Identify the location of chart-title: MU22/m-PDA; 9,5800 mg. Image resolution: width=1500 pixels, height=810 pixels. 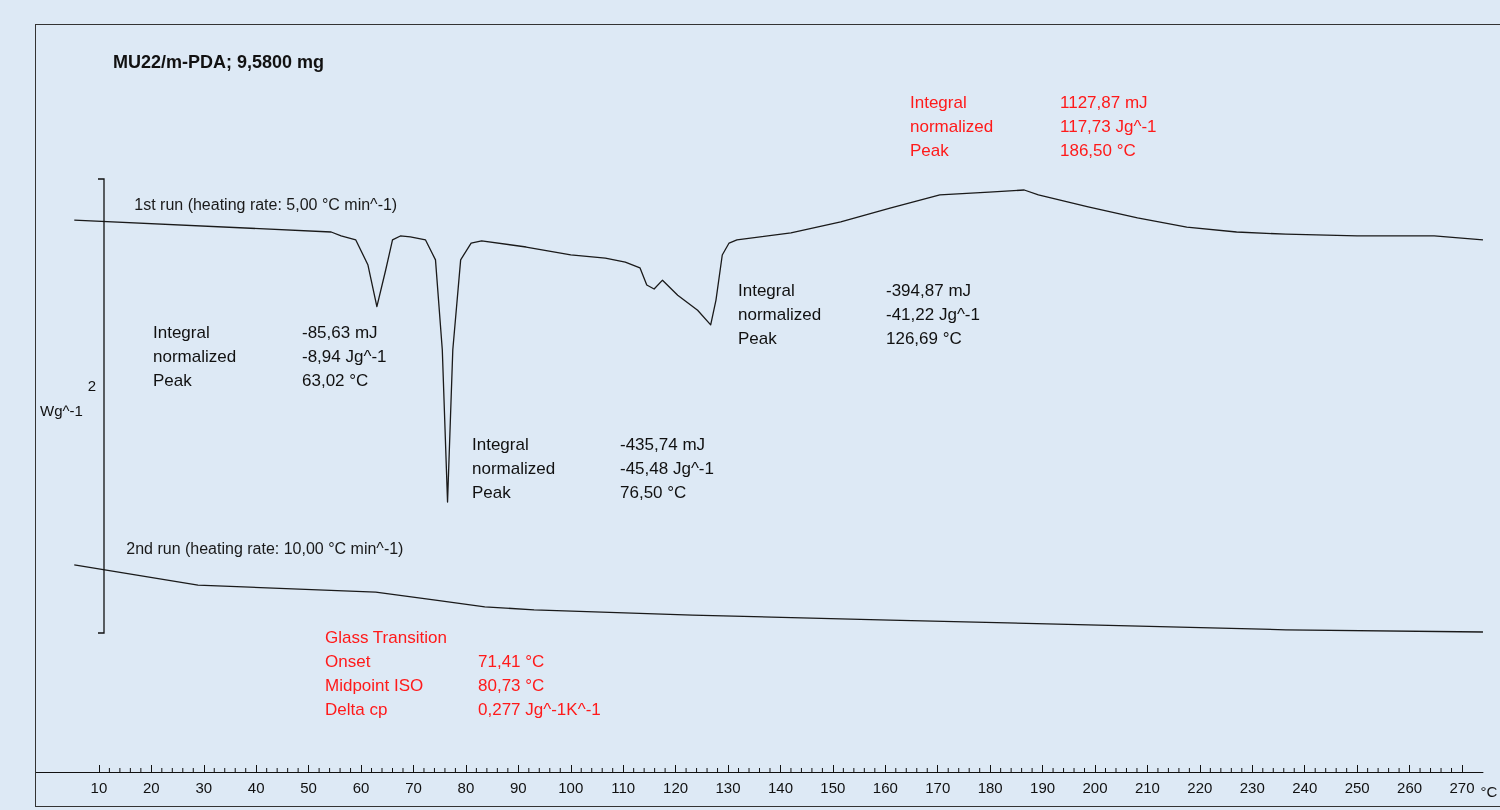
(219, 62).